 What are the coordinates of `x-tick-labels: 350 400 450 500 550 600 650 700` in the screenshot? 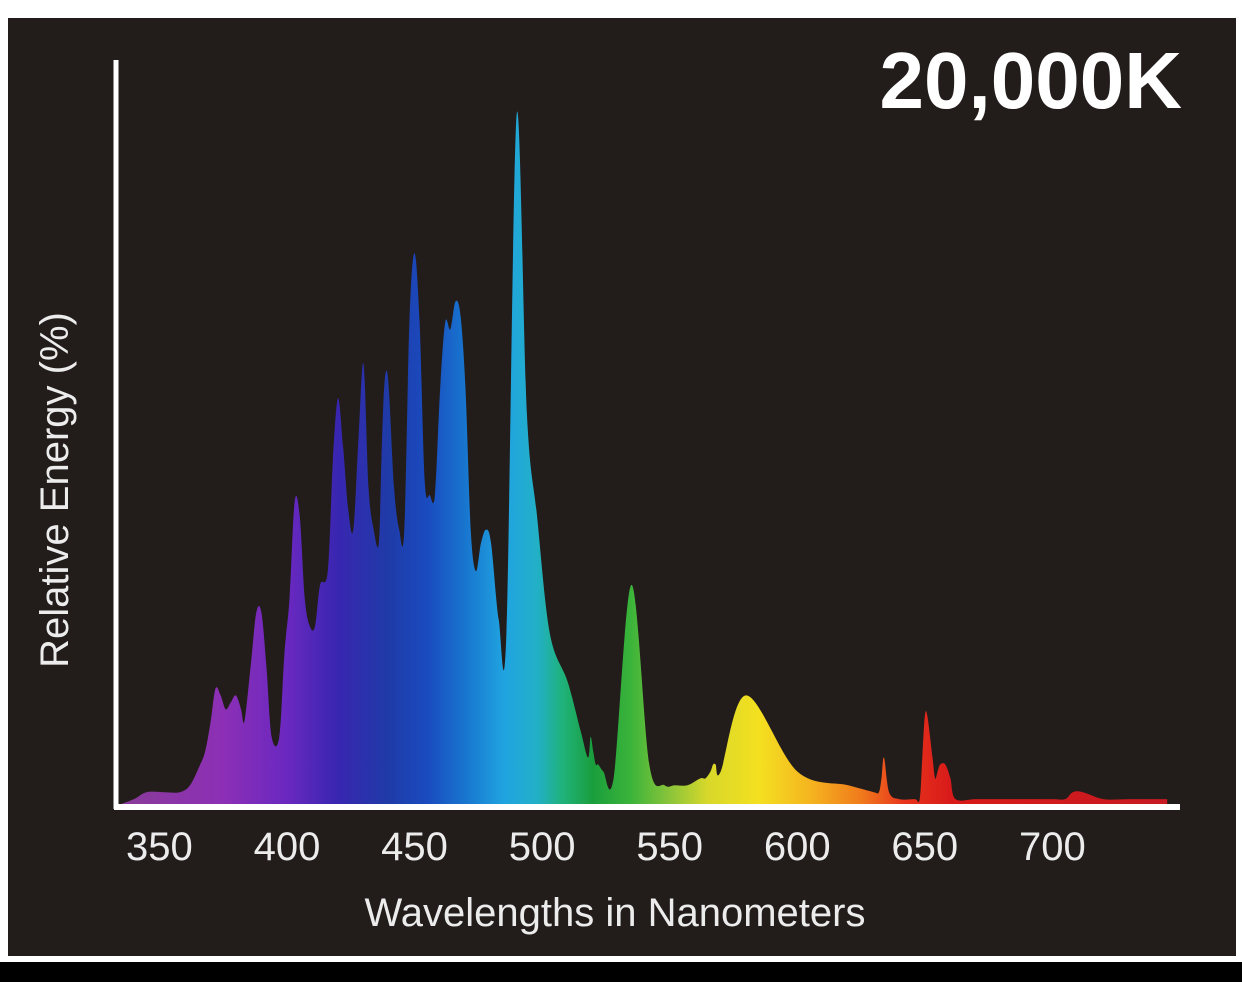 It's located at (606, 847).